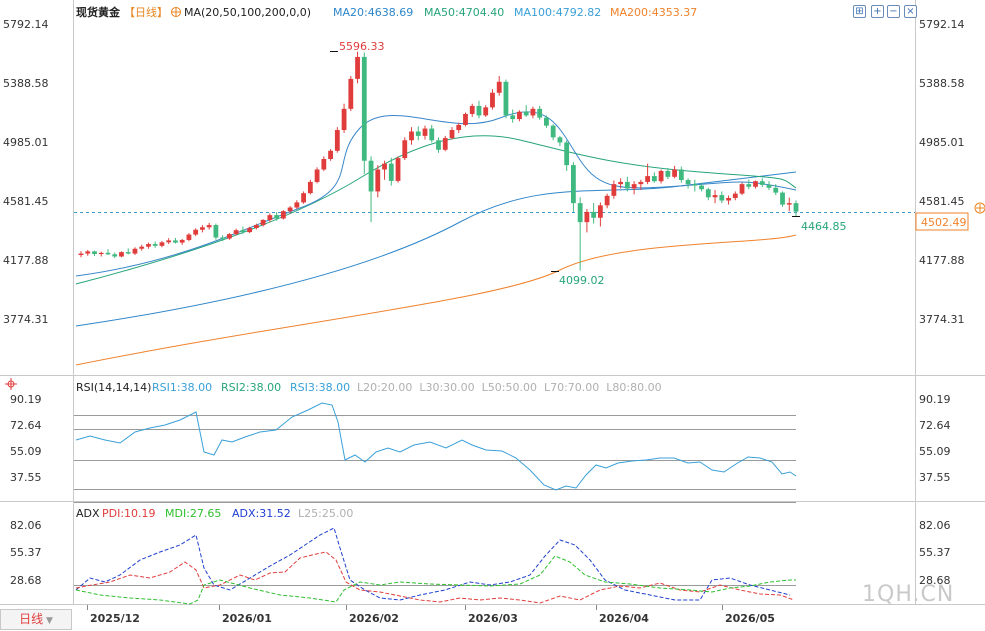 This screenshot has height=631, width=985. Describe the element at coordinates (48, 621) in the screenshot. I see `chevron-down-icon: ▼` at that location.